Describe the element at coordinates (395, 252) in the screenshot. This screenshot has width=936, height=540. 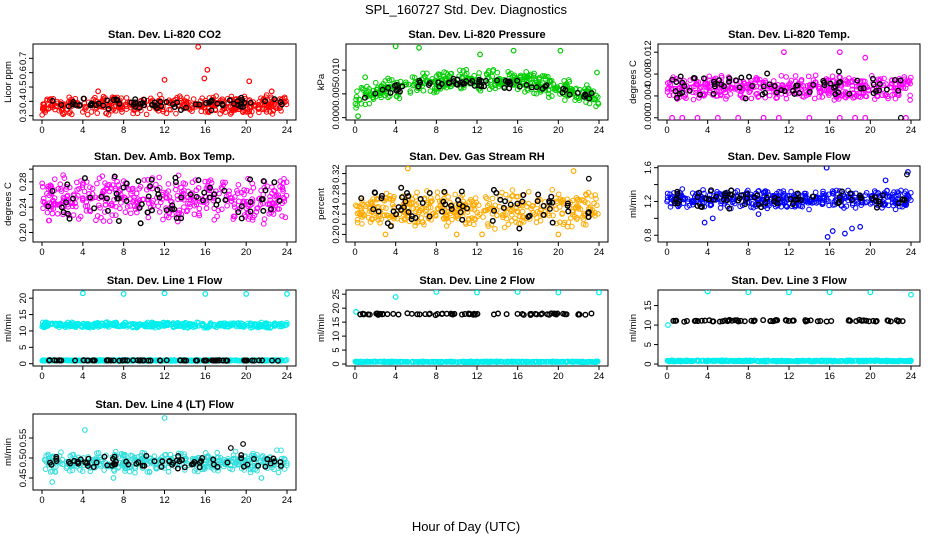
I see `x-tick-label: 4` at that location.